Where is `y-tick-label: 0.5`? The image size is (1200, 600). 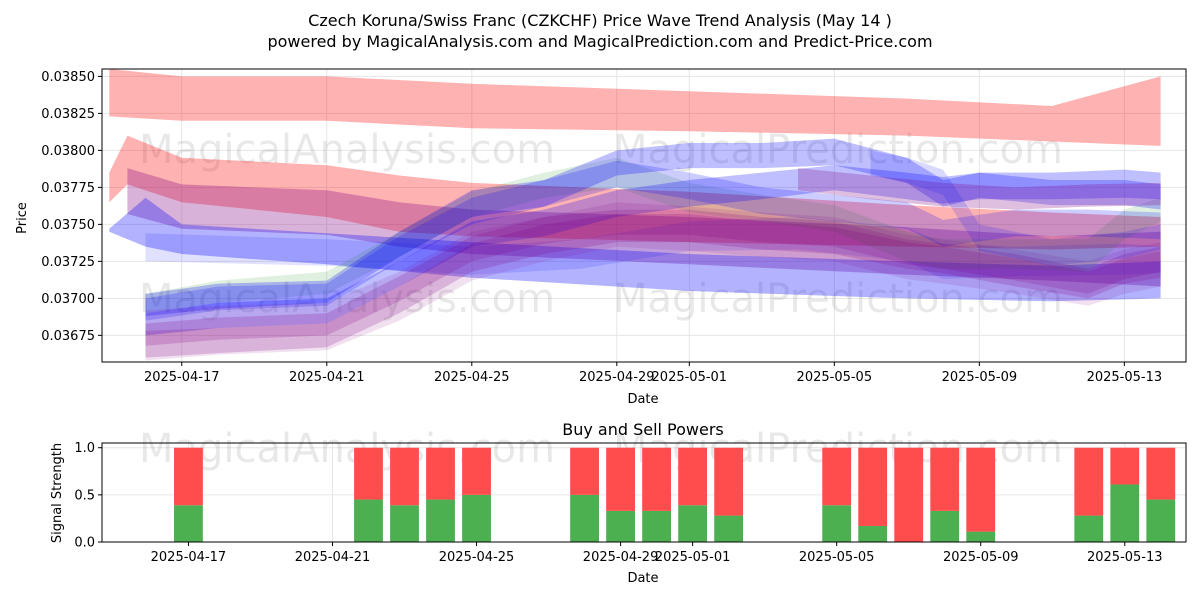
y-tick-label: 0.5 is located at coordinates (84, 495).